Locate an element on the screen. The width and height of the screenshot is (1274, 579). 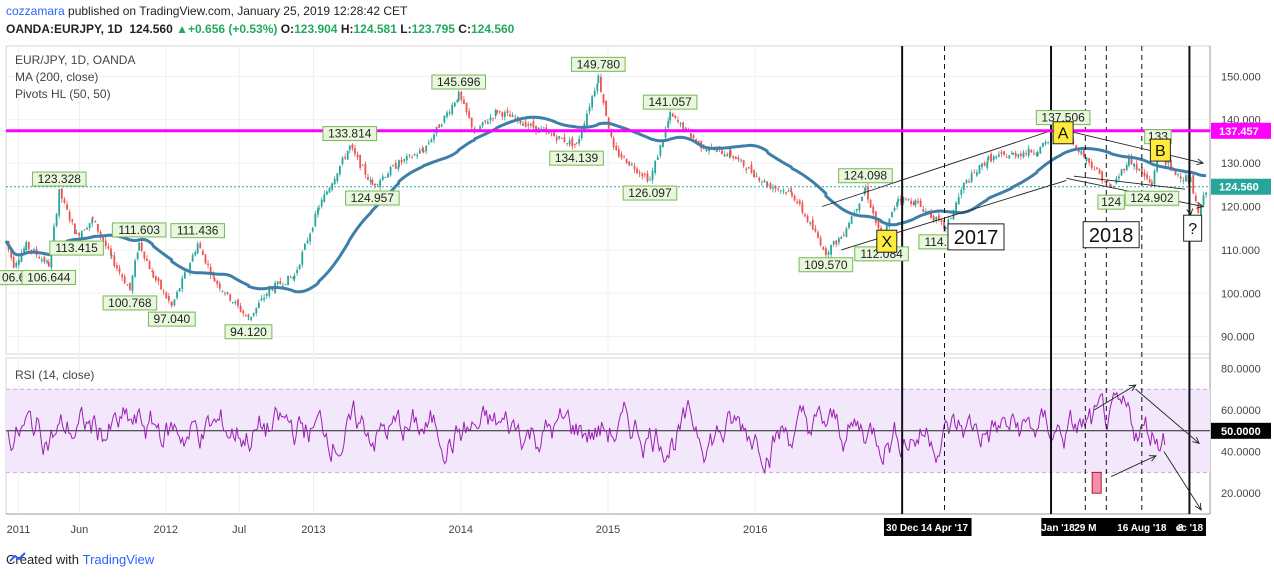
rsi-midline-badge is located at coordinates (1241, 430).